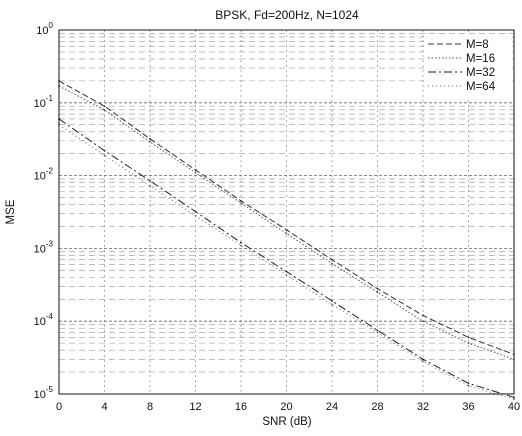 The width and height of the screenshot is (522, 436). What do you see at coordinates (332, 407) in the screenshot?
I see `x-tick-label: 24` at bounding box center [332, 407].